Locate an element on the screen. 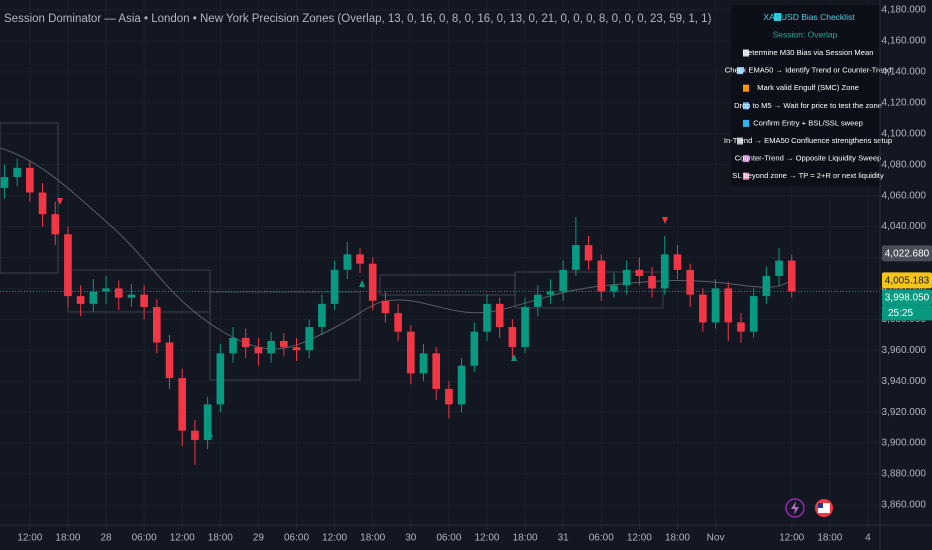  y-tick-label: 3,940.000 is located at coordinates (904, 381).